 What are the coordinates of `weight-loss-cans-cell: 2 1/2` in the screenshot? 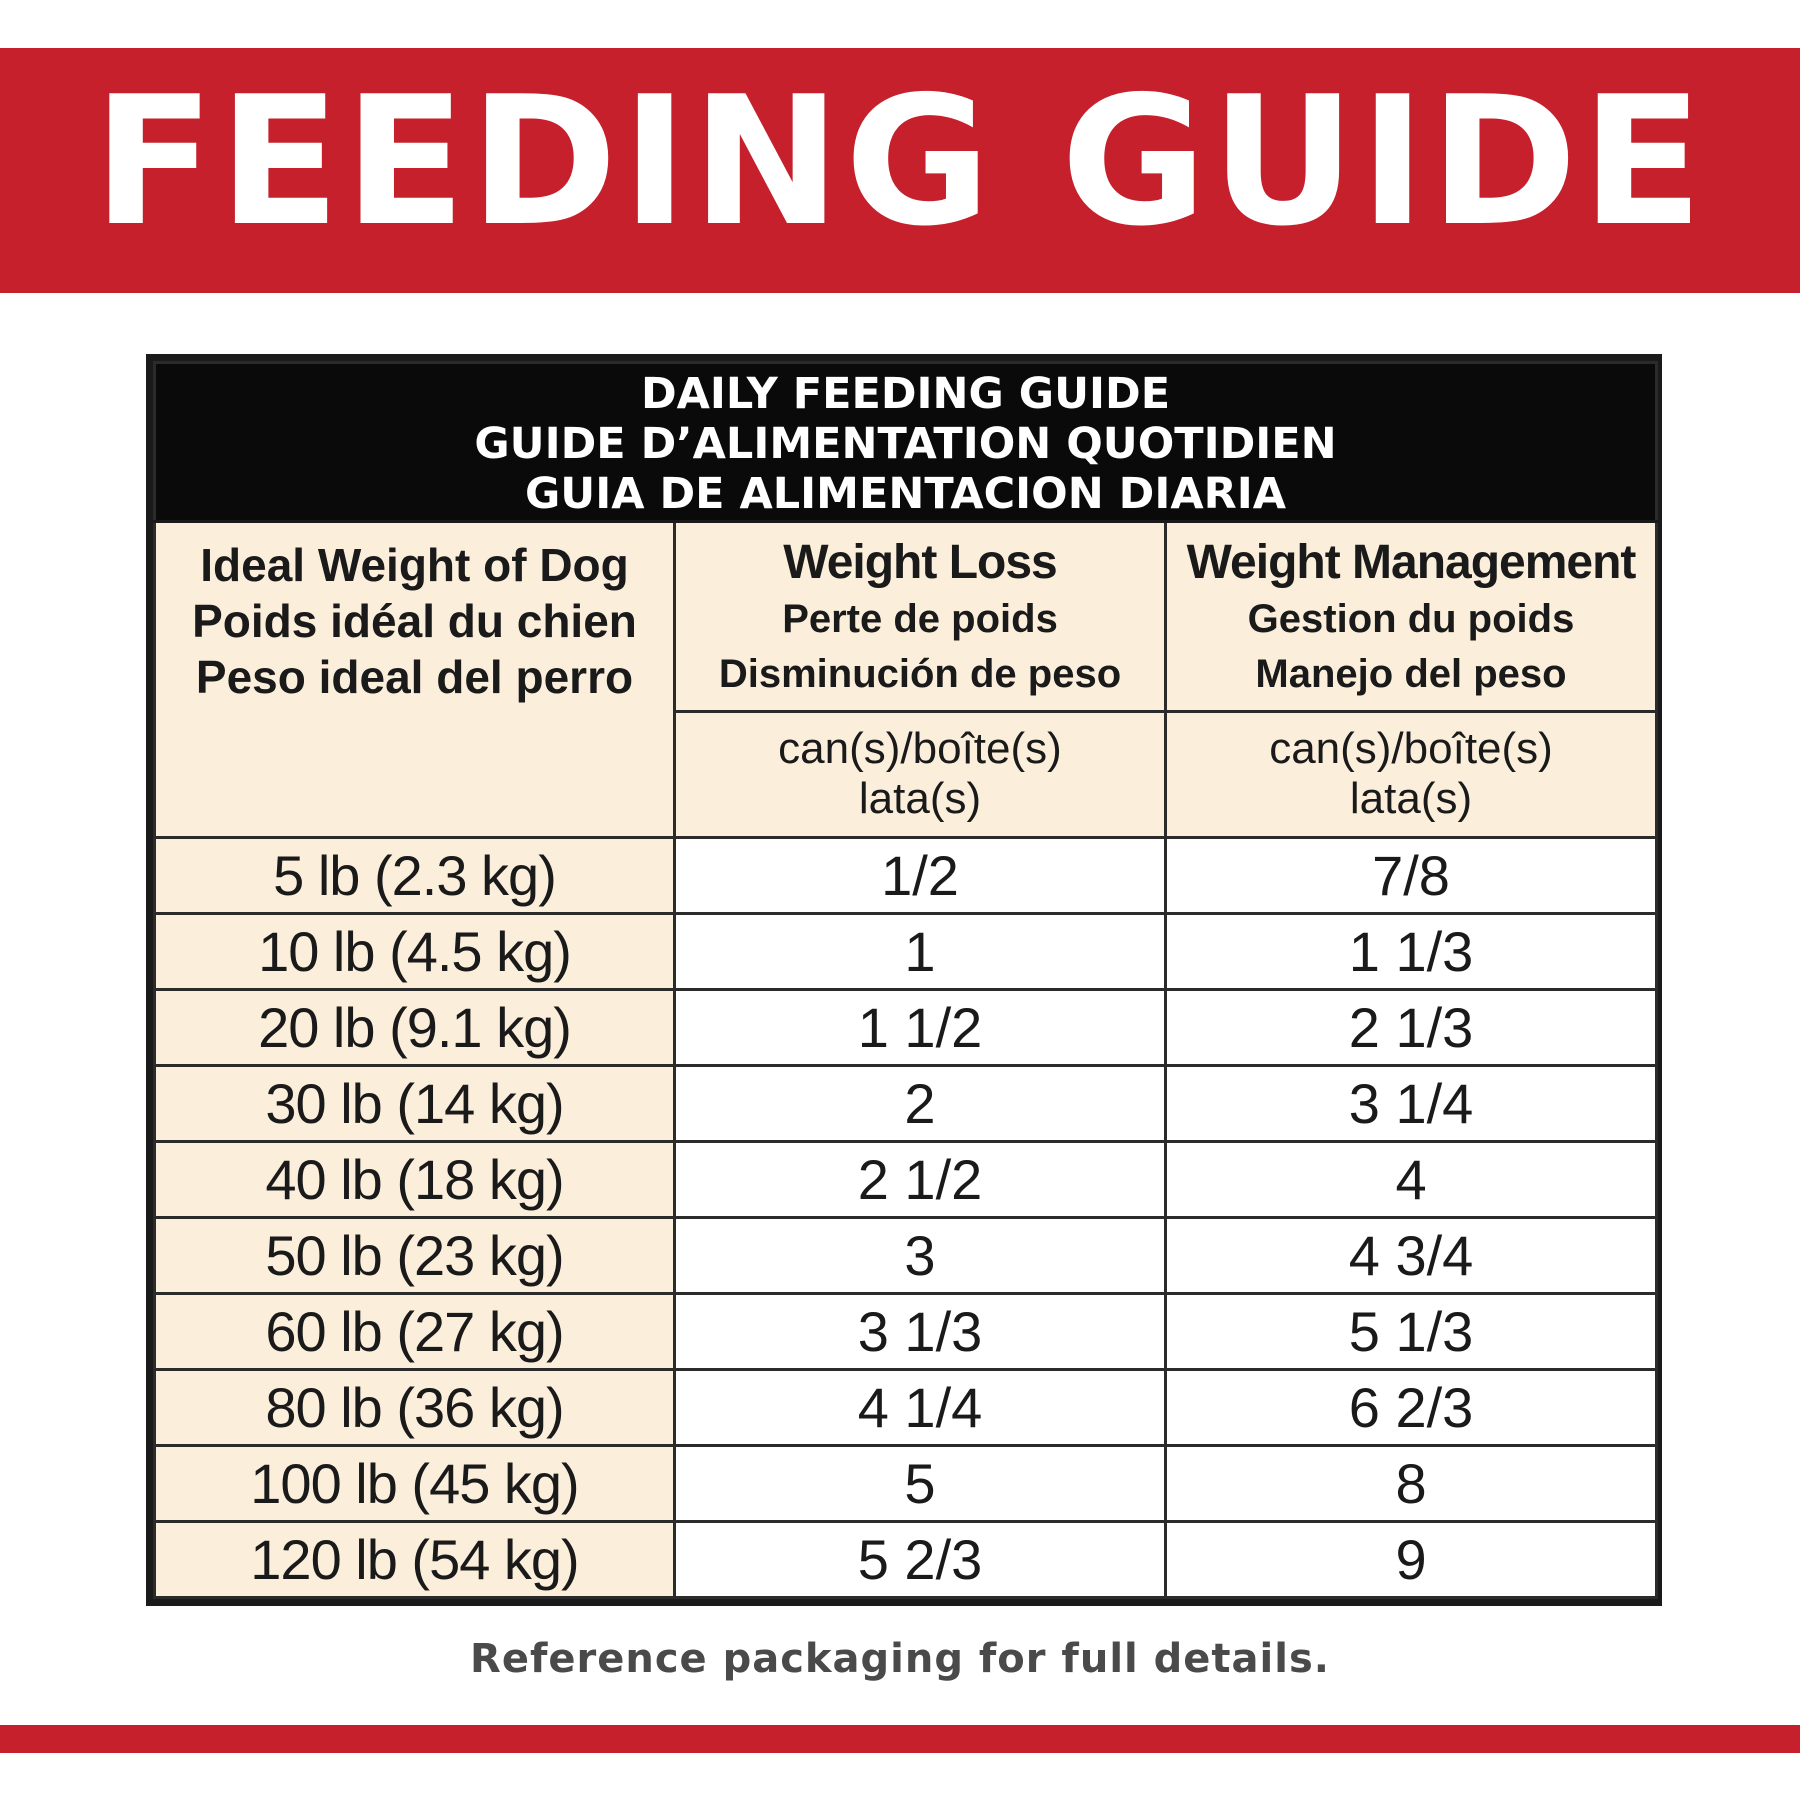 It's located at (920, 1180).